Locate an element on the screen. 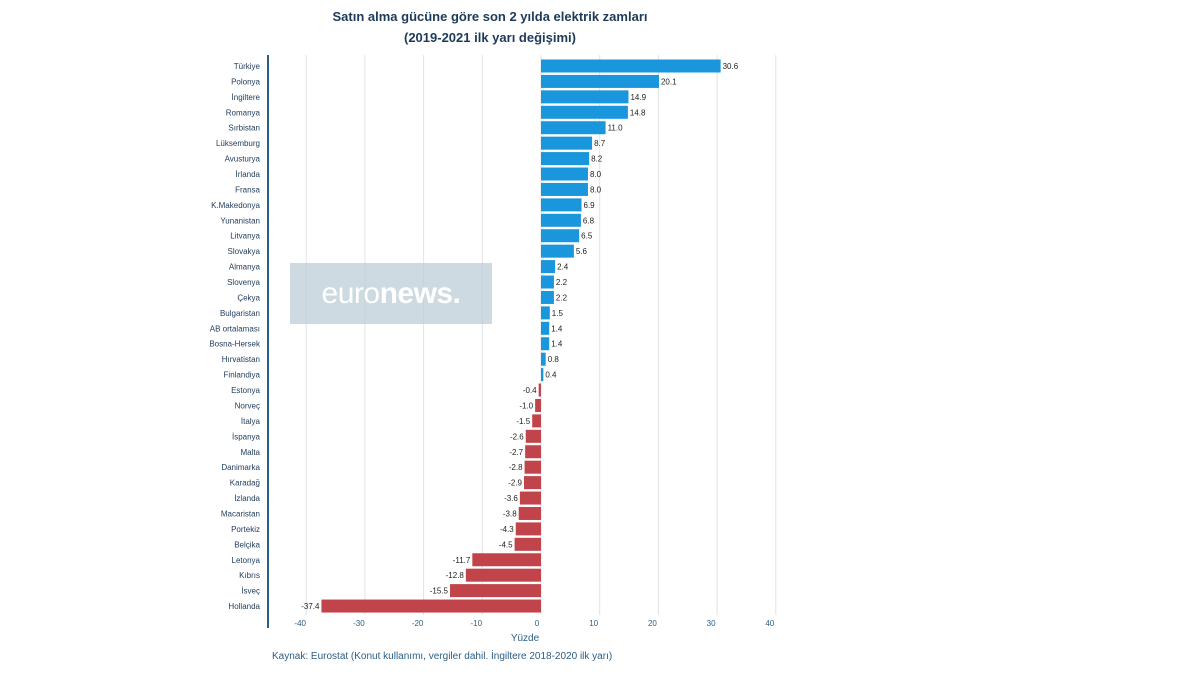 Image resolution: width=1200 pixels, height=675 pixels. category-label: Türkiye is located at coordinates (247, 66).